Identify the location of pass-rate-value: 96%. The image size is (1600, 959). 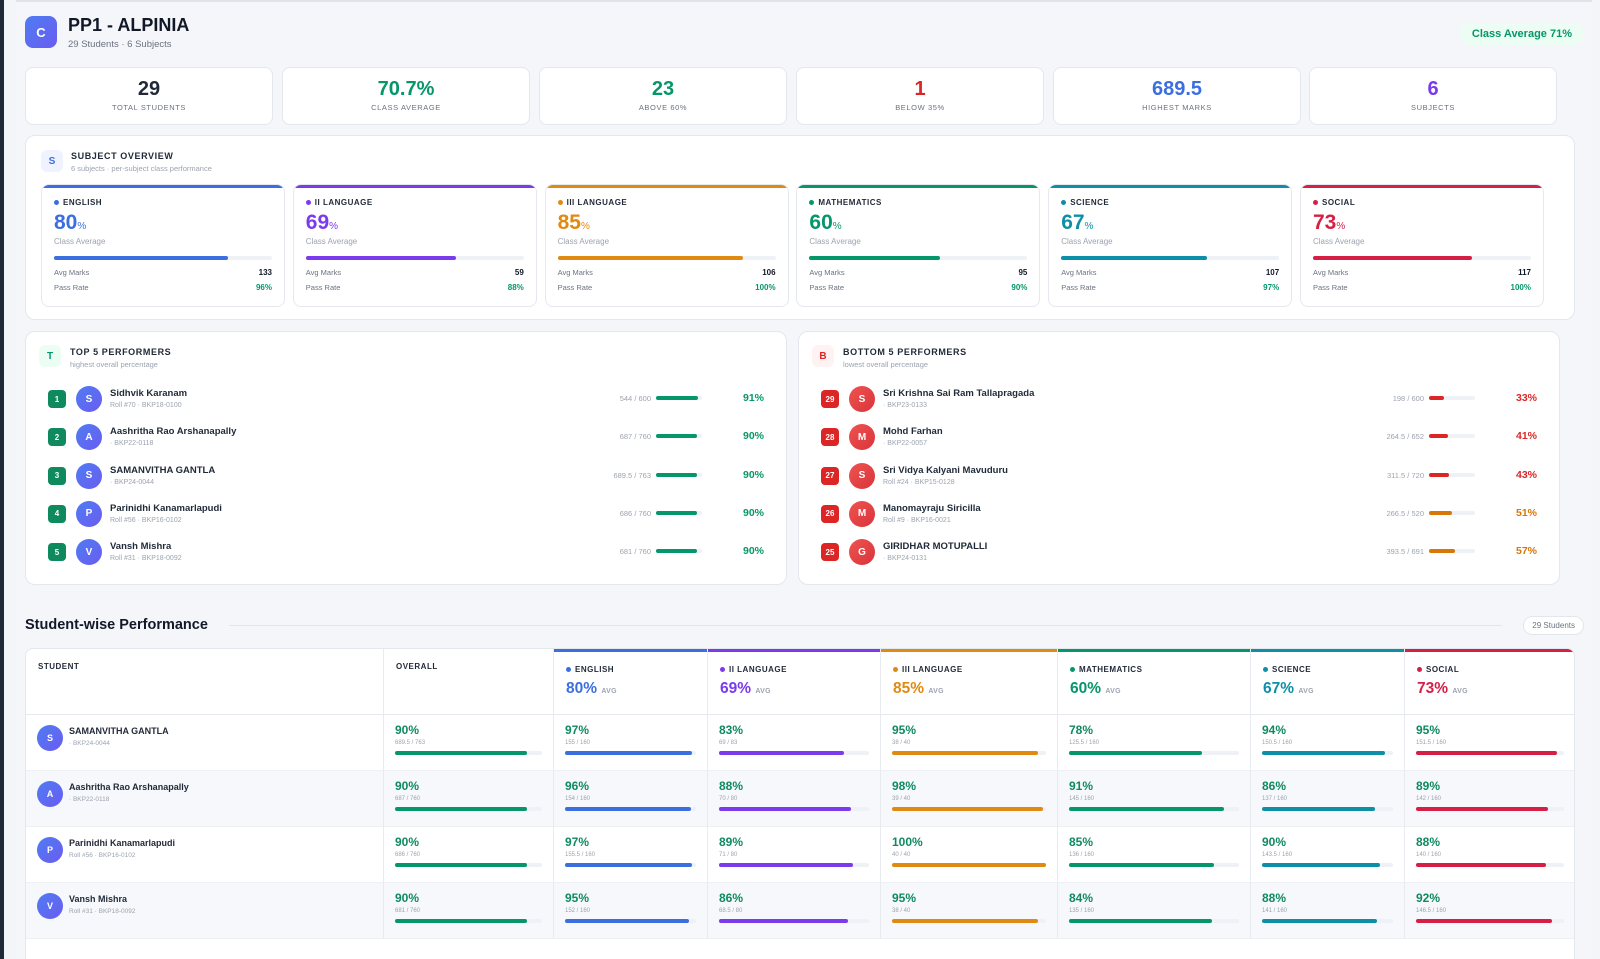
(263, 287).